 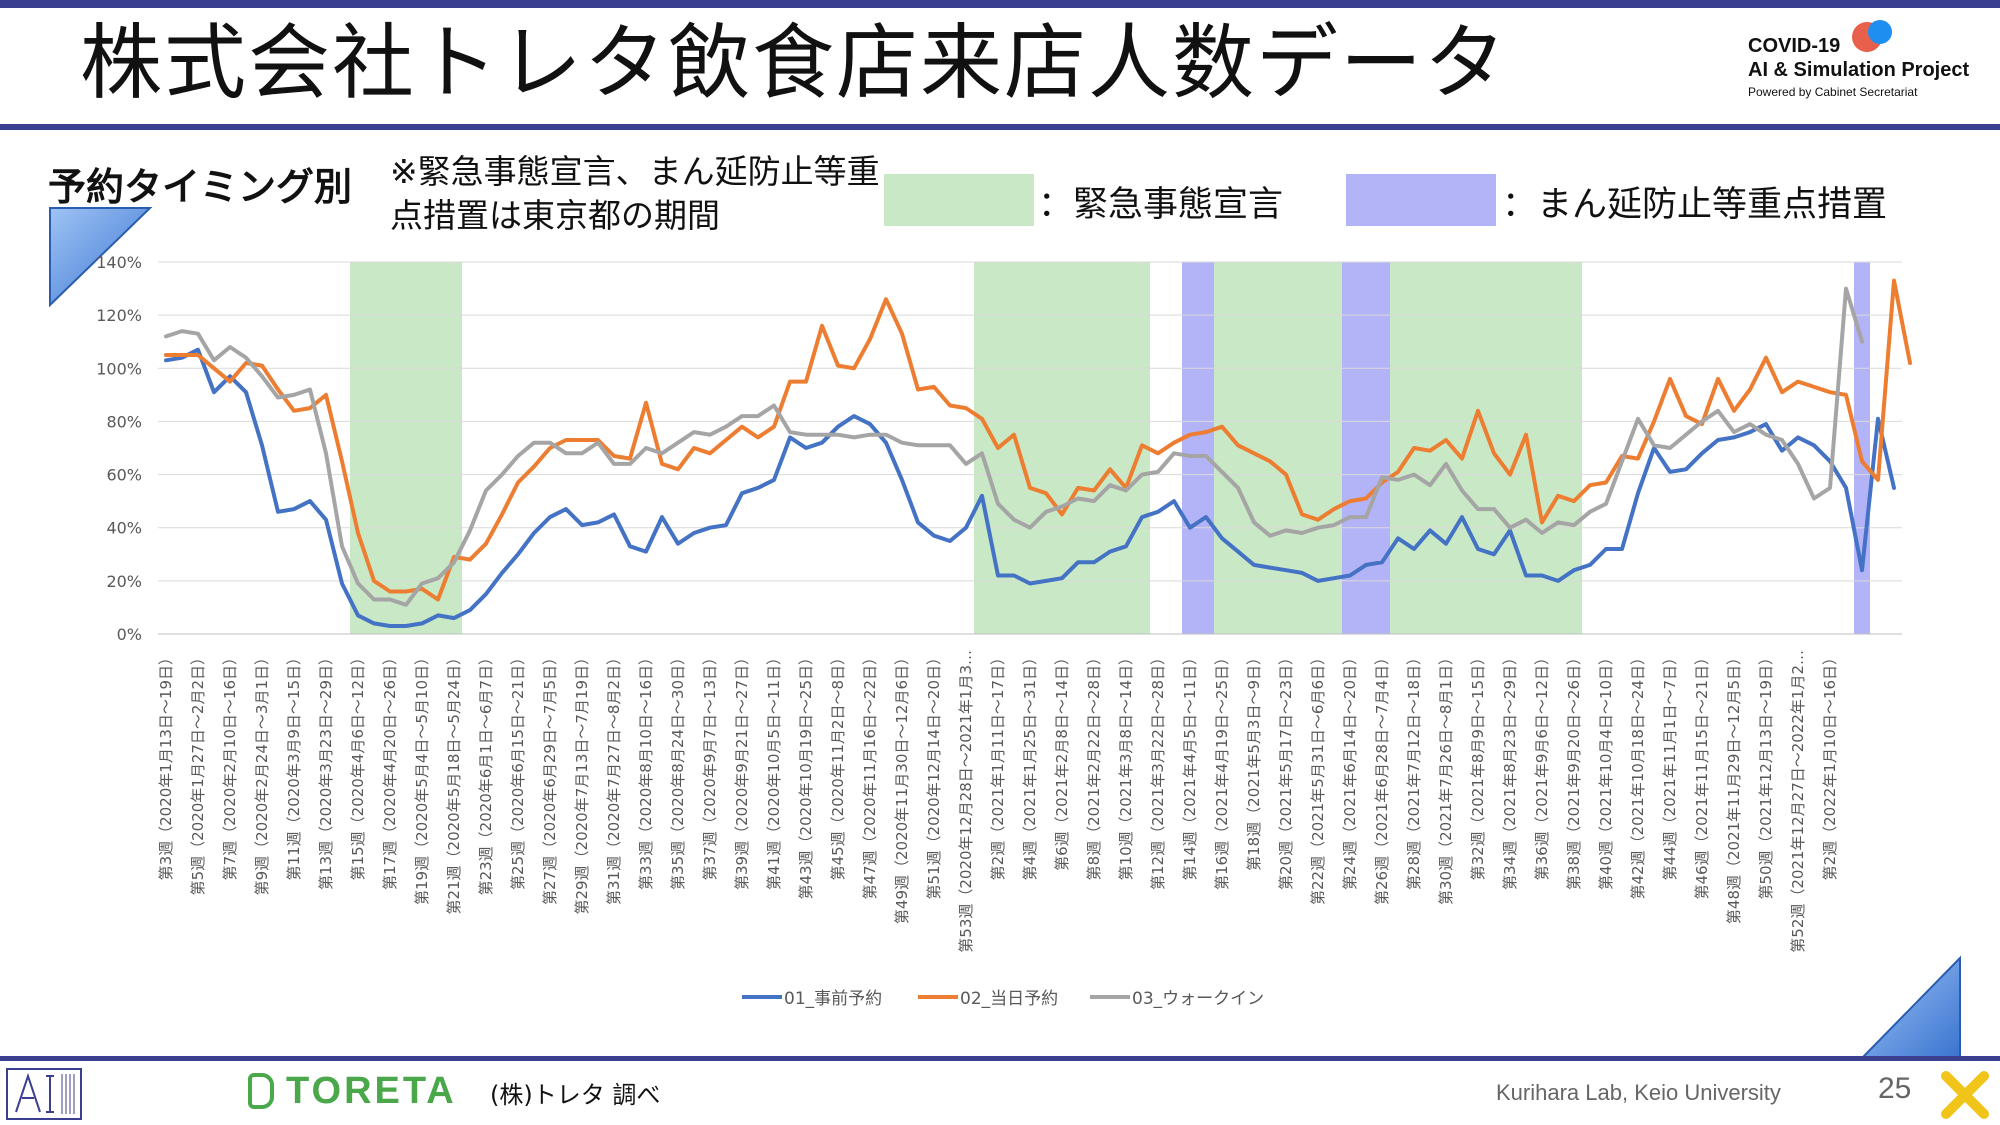 What do you see at coordinates (371, 1091) in the screenshot?
I see `toreta-wordmark: TORETA` at bounding box center [371, 1091].